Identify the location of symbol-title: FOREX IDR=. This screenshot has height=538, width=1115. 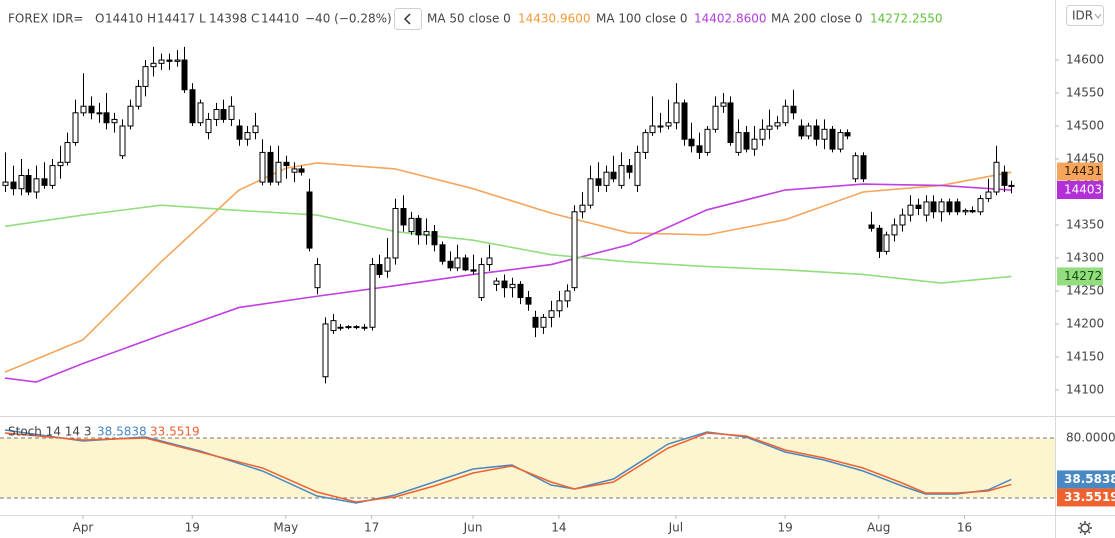
(45, 19).